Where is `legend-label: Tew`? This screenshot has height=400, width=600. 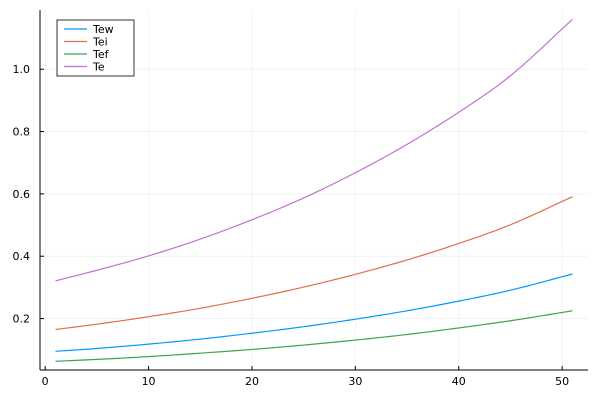 legend-label: Tew is located at coordinates (103, 29).